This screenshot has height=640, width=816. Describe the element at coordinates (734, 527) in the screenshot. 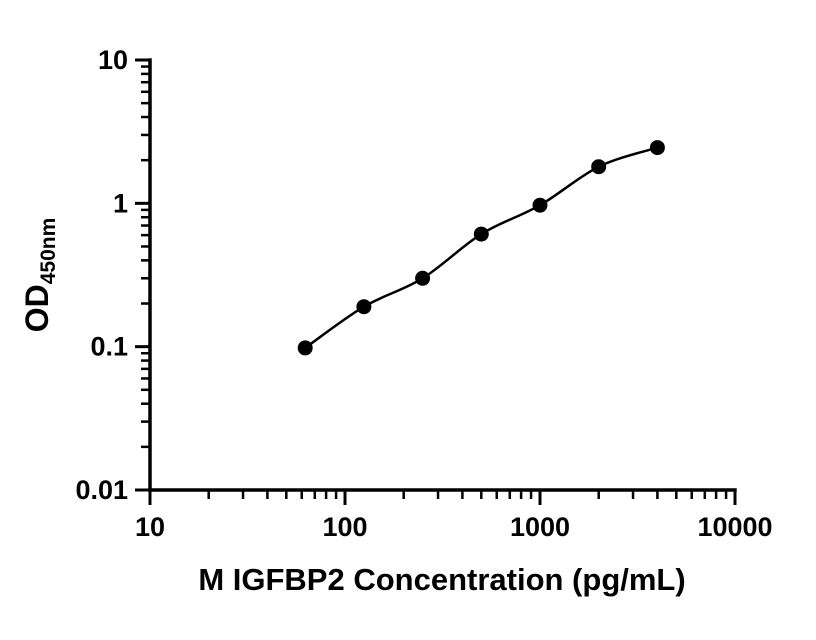

I see `x-tick-label: 10000` at that location.